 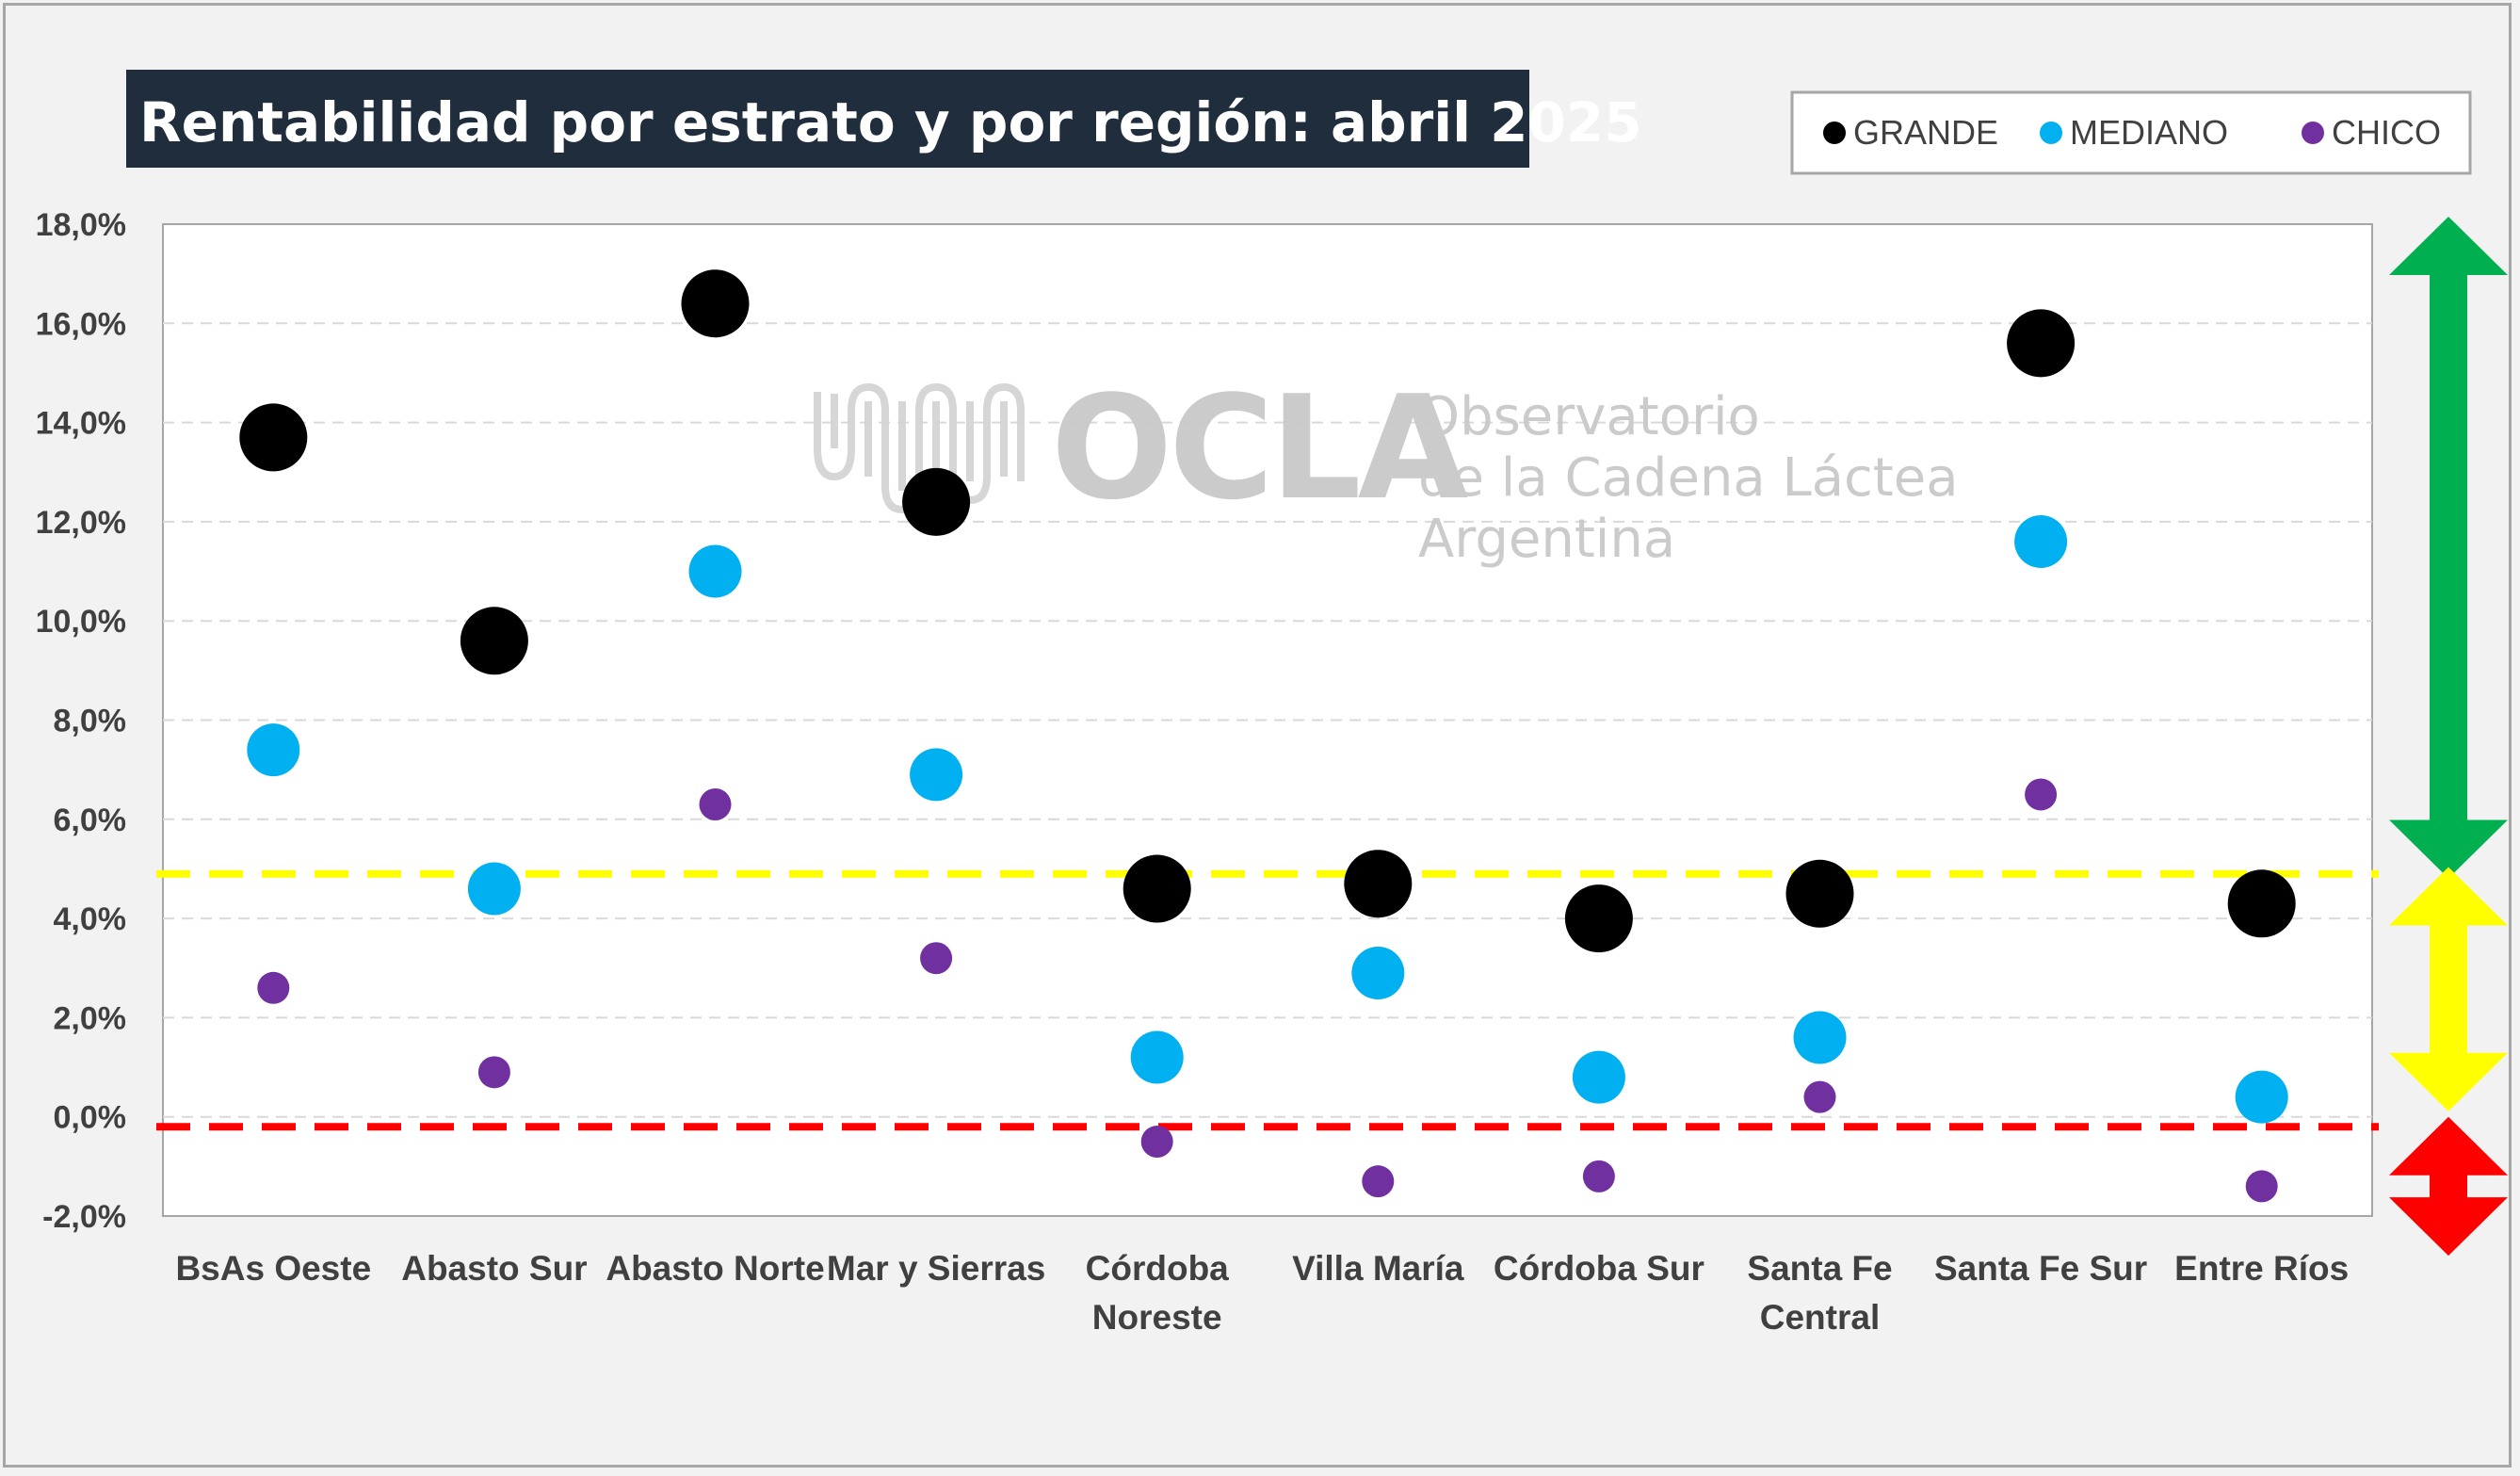 I want to click on x-tick-label: Villa María, so click(x=1378, y=1268).